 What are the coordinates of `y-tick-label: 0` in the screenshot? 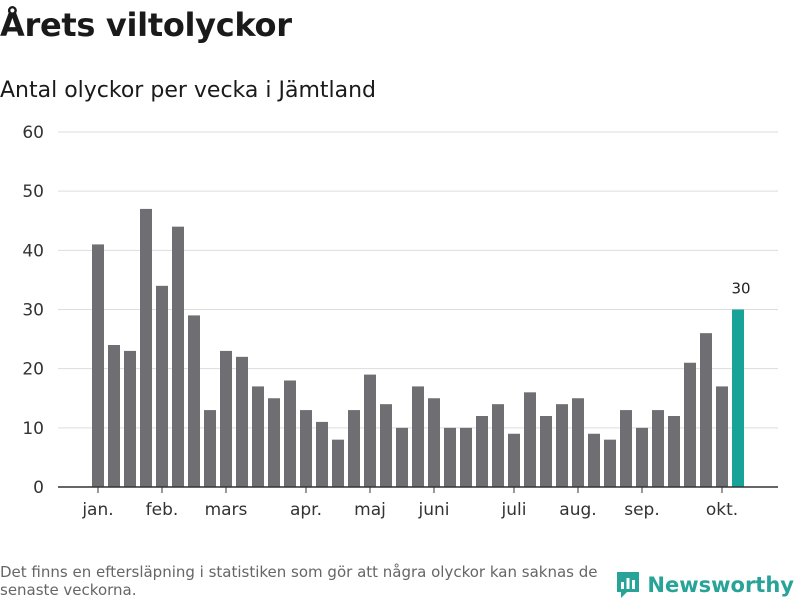 It's located at (38, 488).